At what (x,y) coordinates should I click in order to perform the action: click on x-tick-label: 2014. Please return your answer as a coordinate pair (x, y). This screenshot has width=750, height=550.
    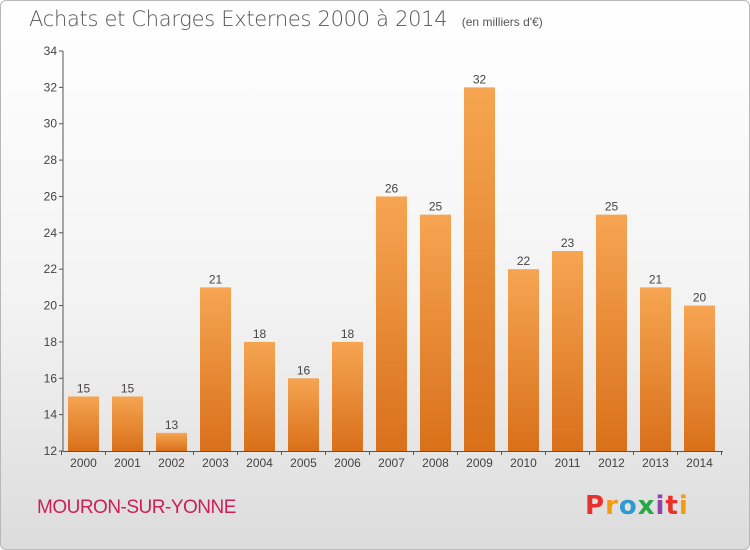
    Looking at the image, I should click on (699, 463).